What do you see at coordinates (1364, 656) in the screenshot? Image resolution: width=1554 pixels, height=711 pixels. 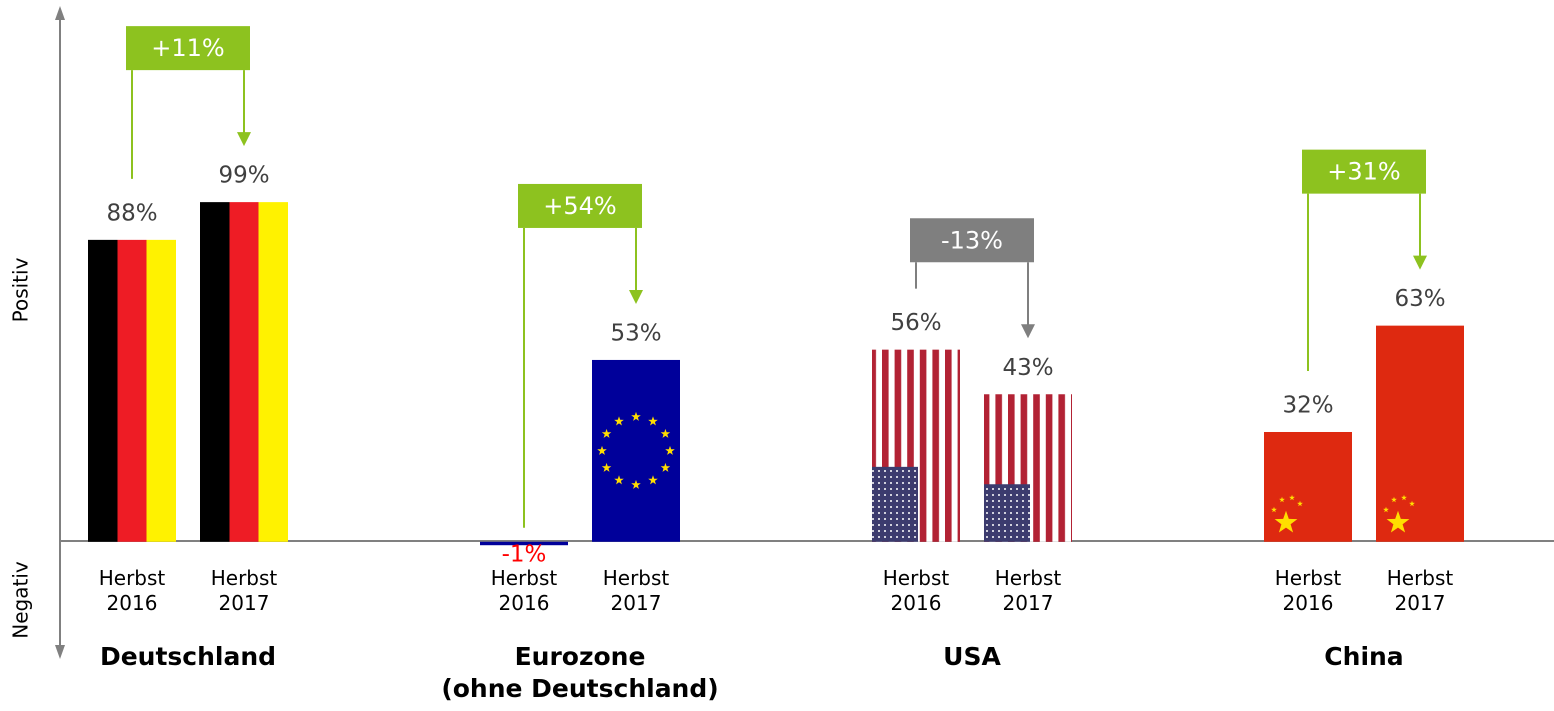 I see `category-label: China` at bounding box center [1364, 656].